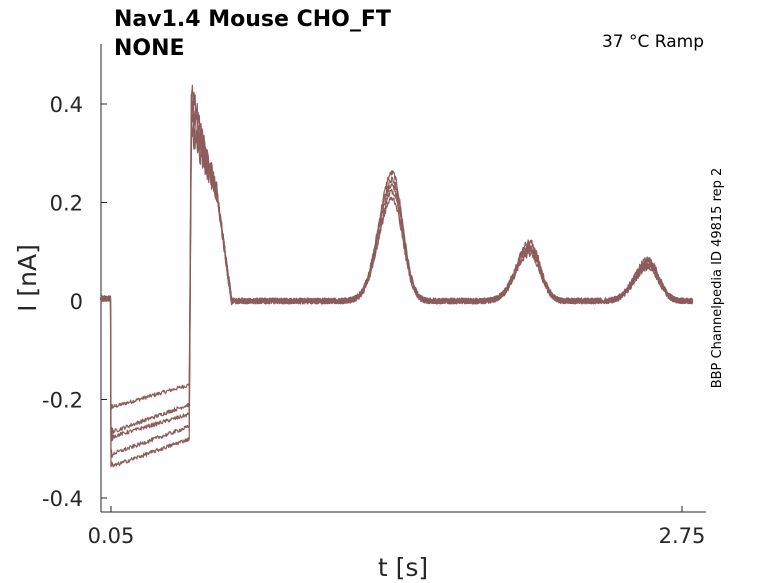 The height and width of the screenshot is (583, 778). I want to click on y-tick-label: -0.2, so click(62, 401).